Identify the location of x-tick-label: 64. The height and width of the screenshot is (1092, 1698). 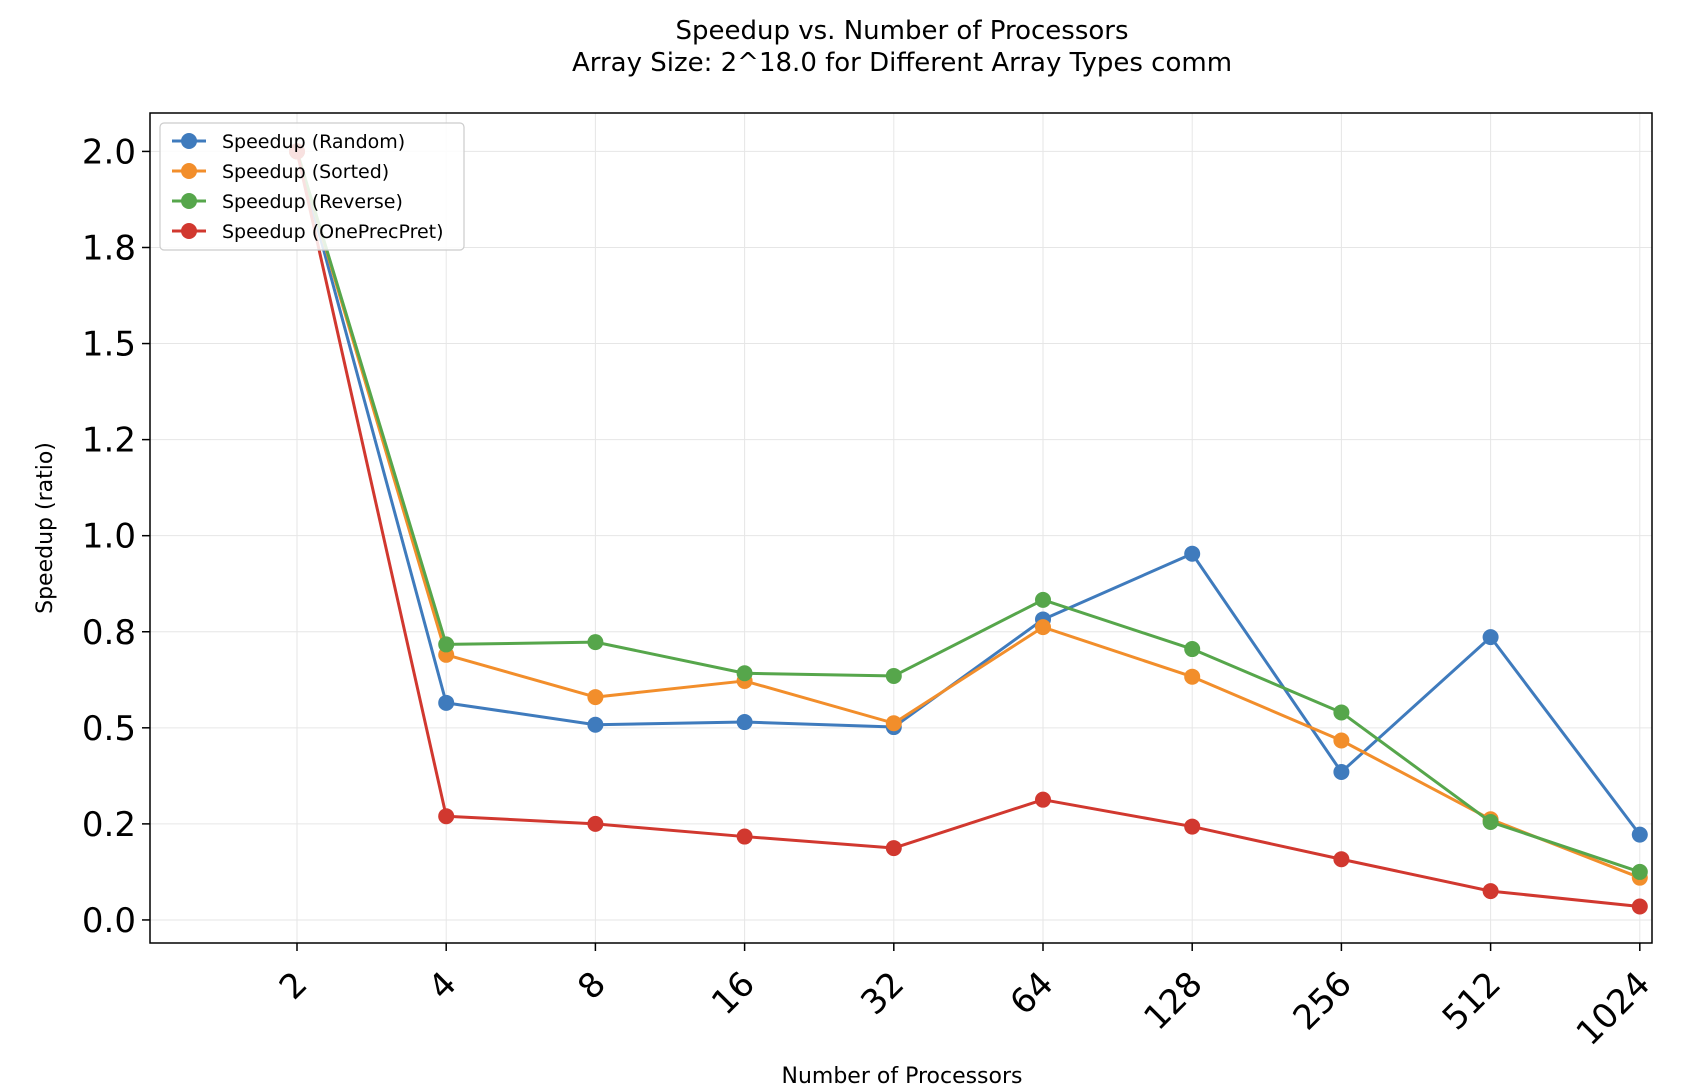
(1031, 993).